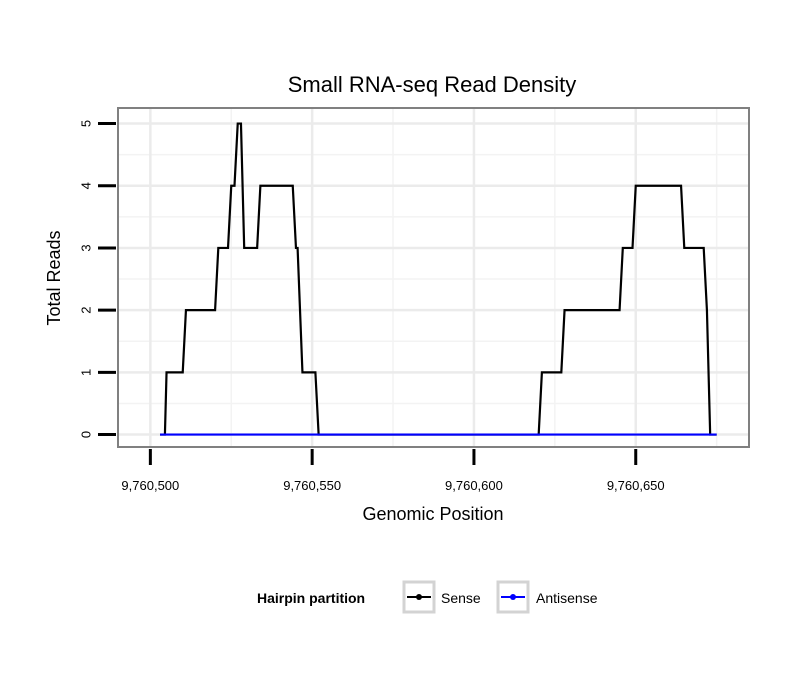 Image resolution: width=810 pixels, height=690 pixels. What do you see at coordinates (474, 485) in the screenshot?
I see `x-tick-label-2: 9,760,600` at bounding box center [474, 485].